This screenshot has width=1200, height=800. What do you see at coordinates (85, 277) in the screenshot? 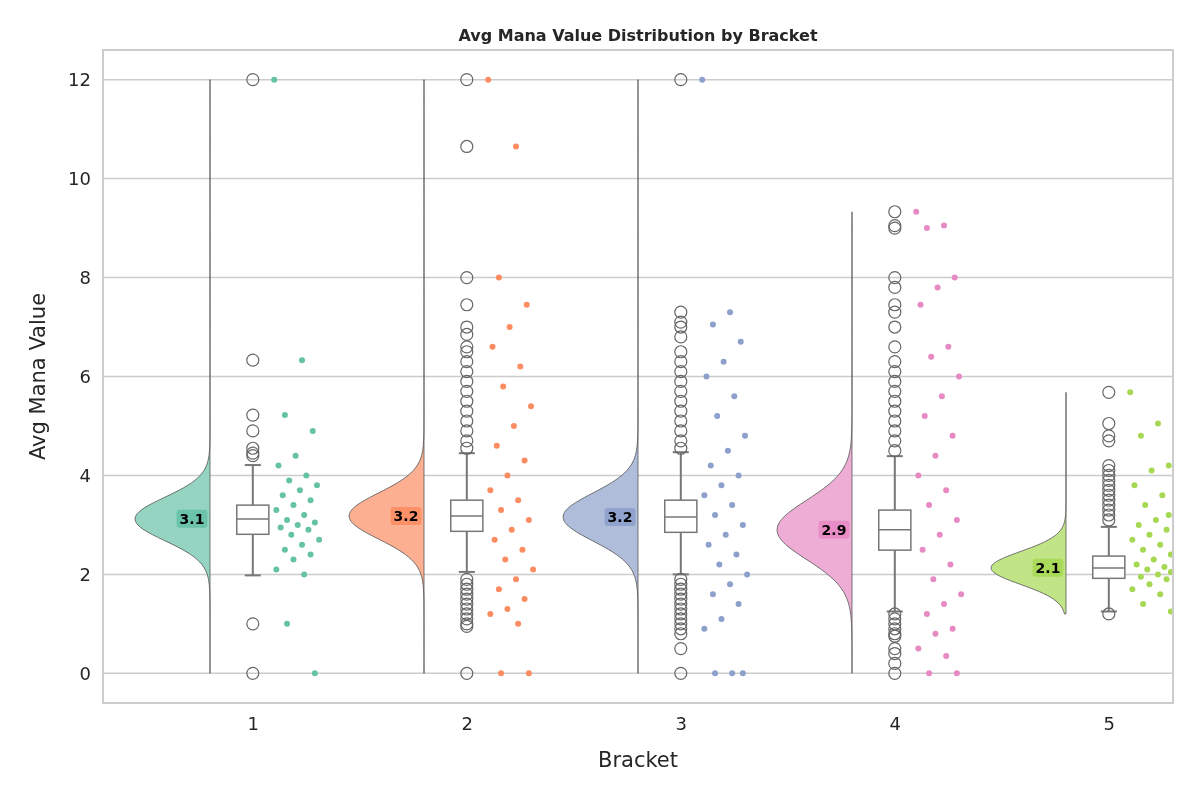
I see `y-tick-label: 8` at bounding box center [85, 277].